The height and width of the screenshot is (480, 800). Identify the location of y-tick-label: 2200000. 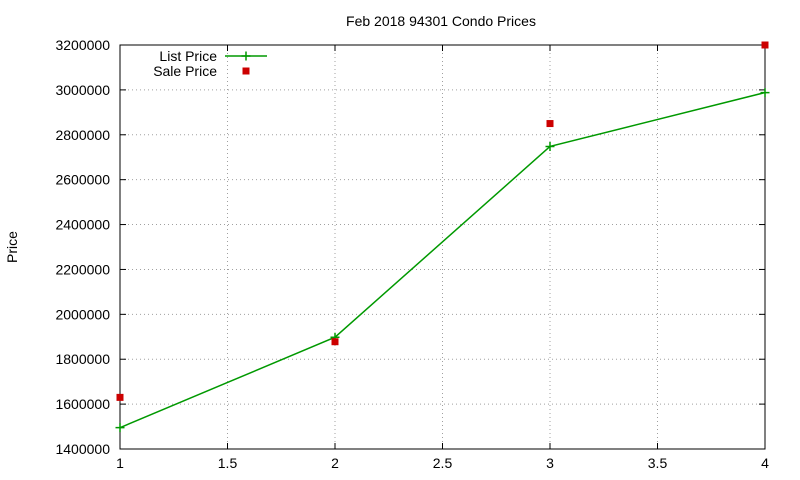
(82, 269).